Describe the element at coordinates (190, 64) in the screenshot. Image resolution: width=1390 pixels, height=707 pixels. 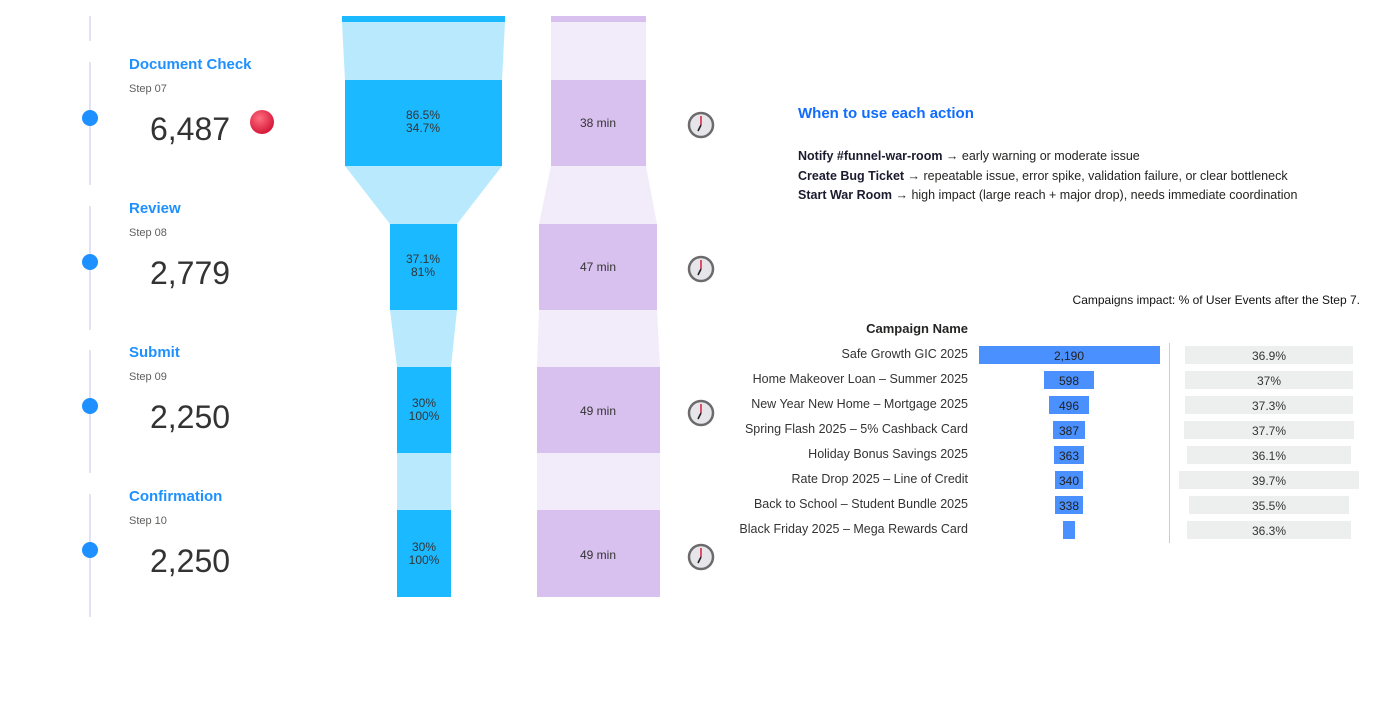
I see `step-title: Document Check` at that location.